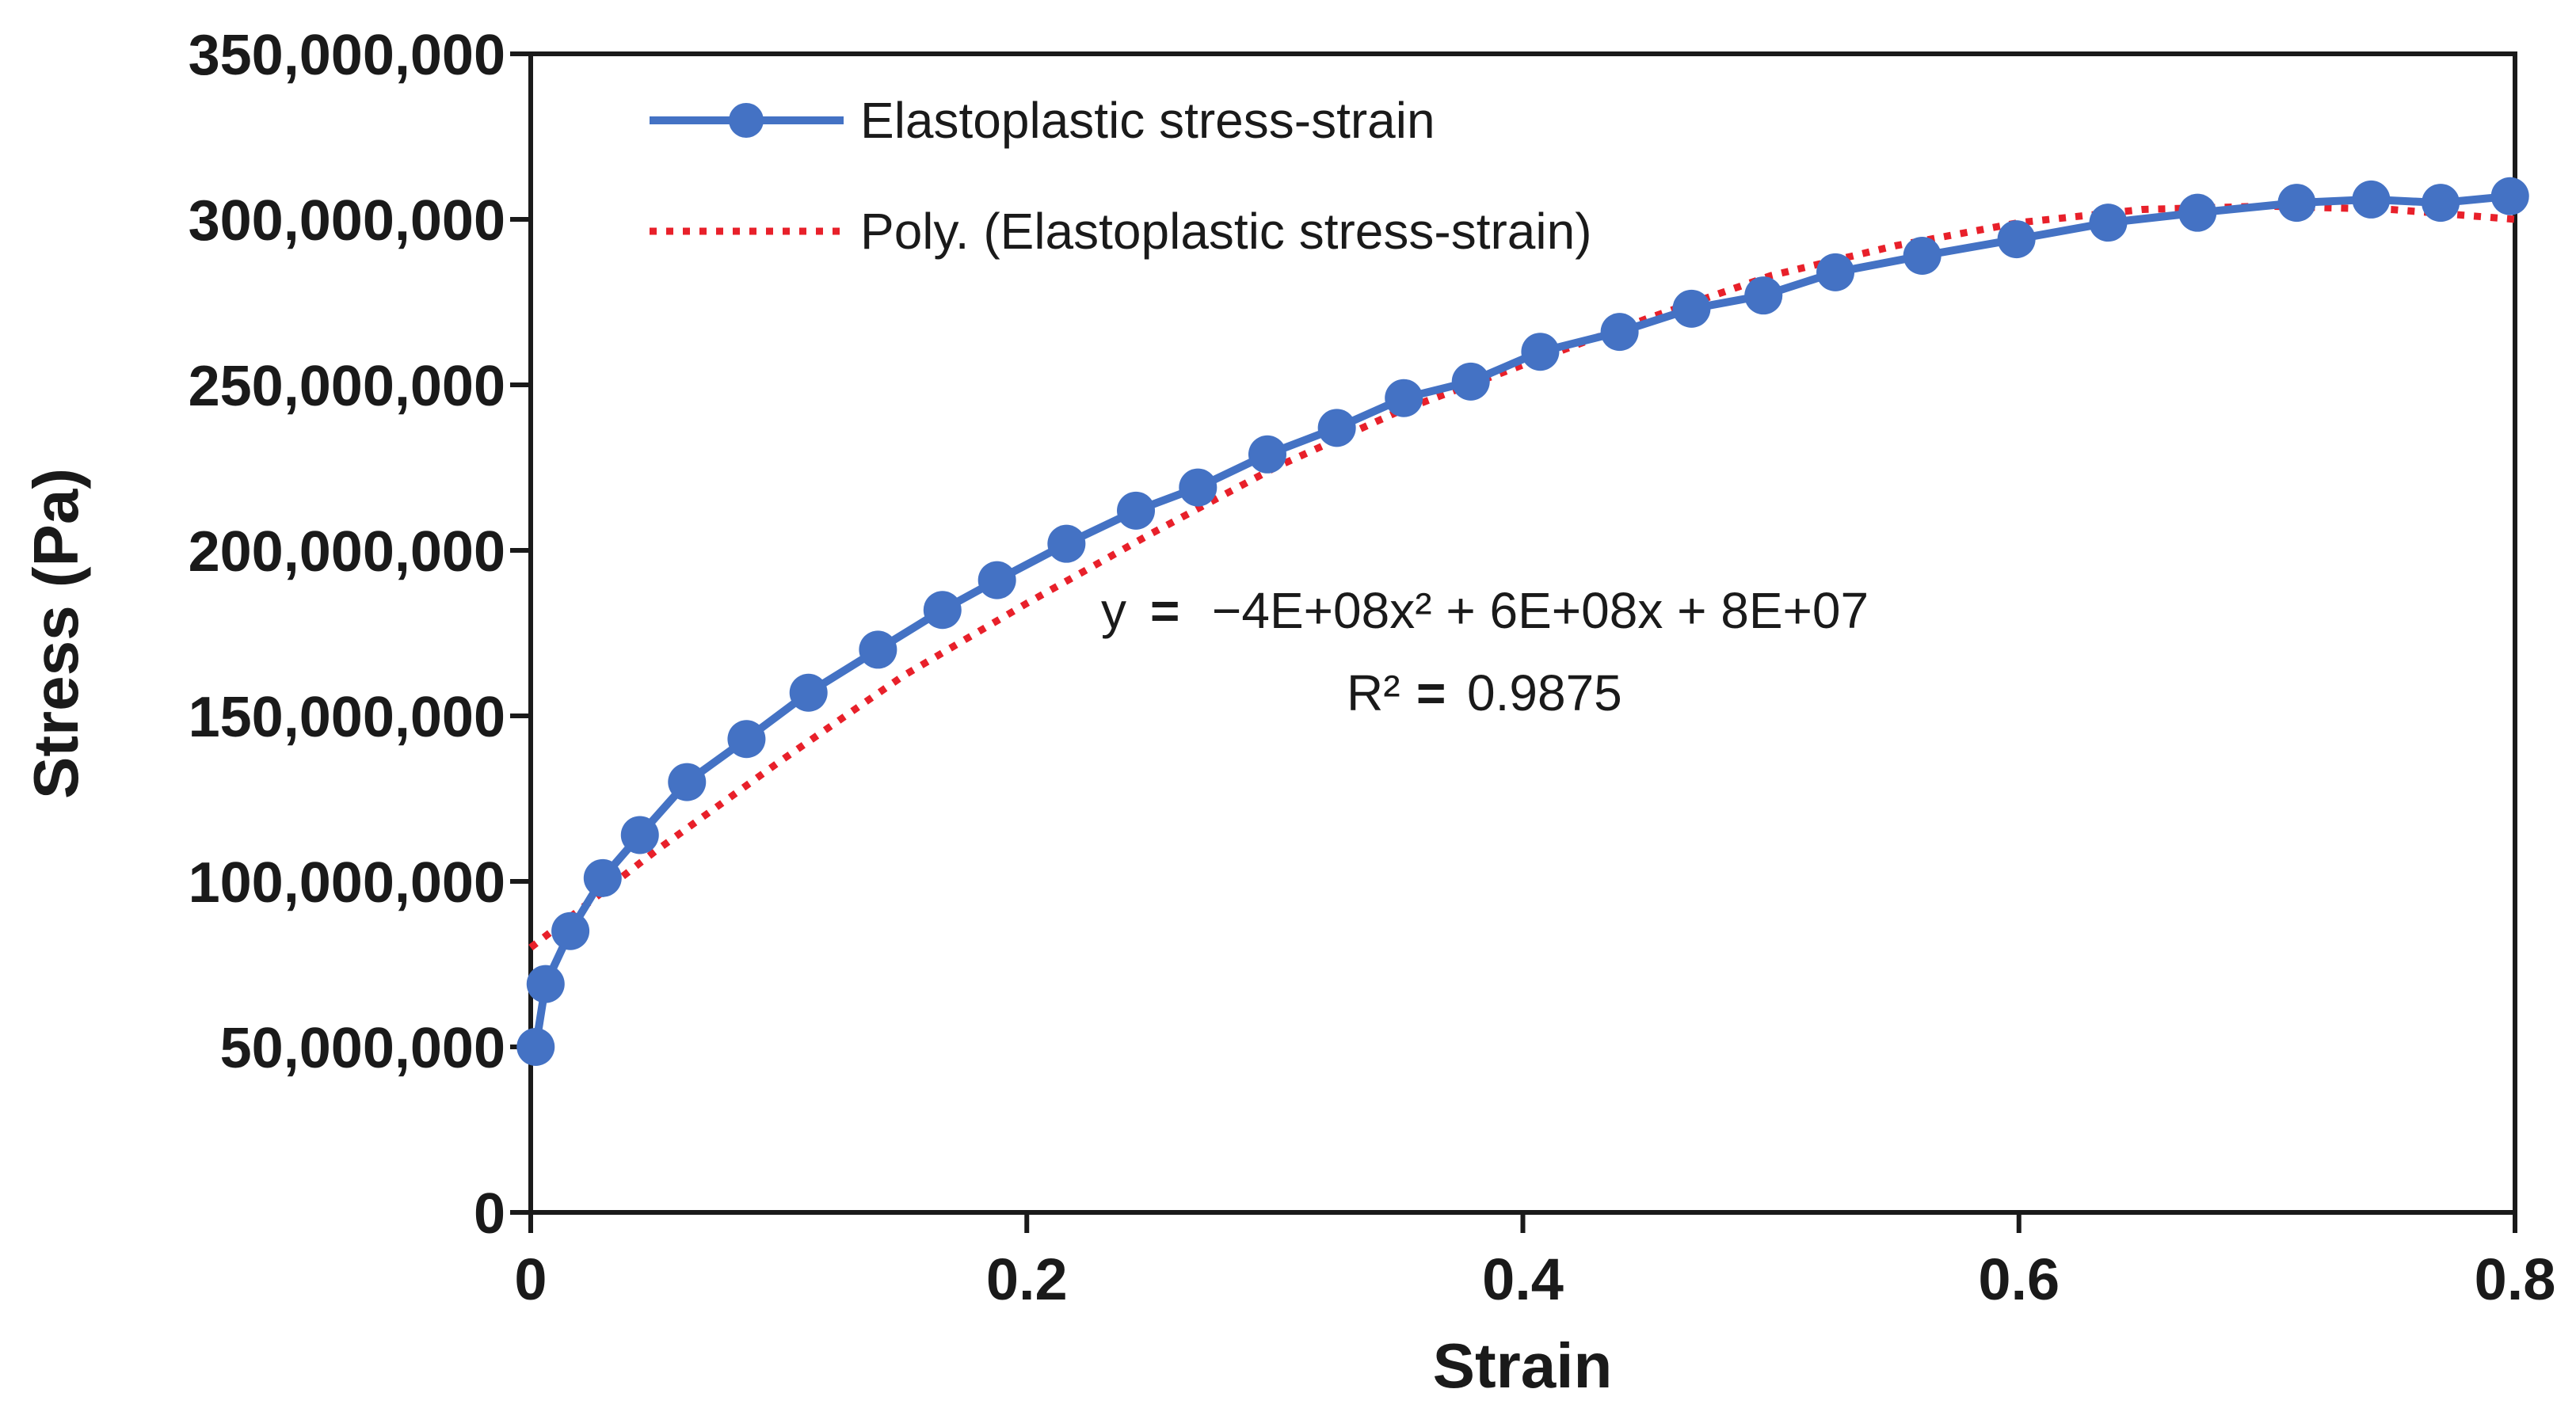 The width and height of the screenshot is (2576, 1408). I want to click on equation-body: −4E+08x² + 6E+08x + 8E+07, so click(1540, 610).